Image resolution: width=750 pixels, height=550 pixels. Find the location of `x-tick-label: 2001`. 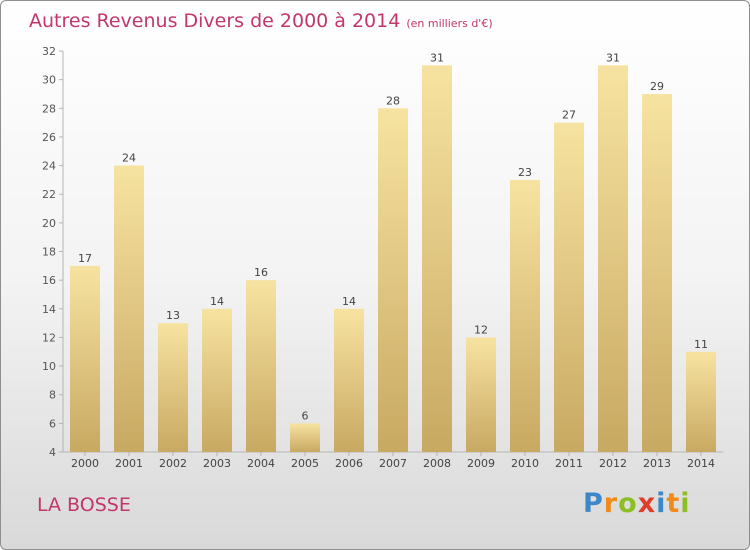

x-tick-label: 2001 is located at coordinates (129, 463).